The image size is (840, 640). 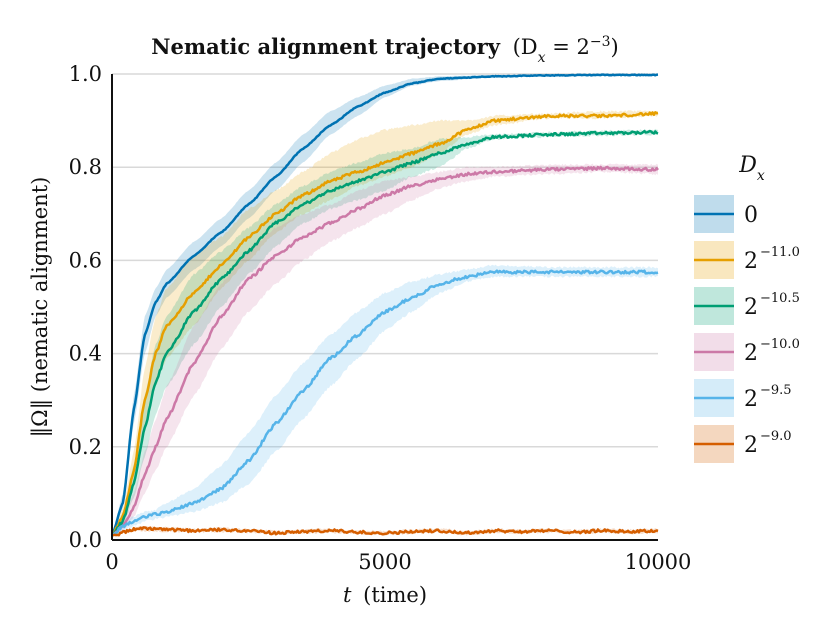 I want to click on legend-label: 2 −11.0, so click(x=772, y=259).